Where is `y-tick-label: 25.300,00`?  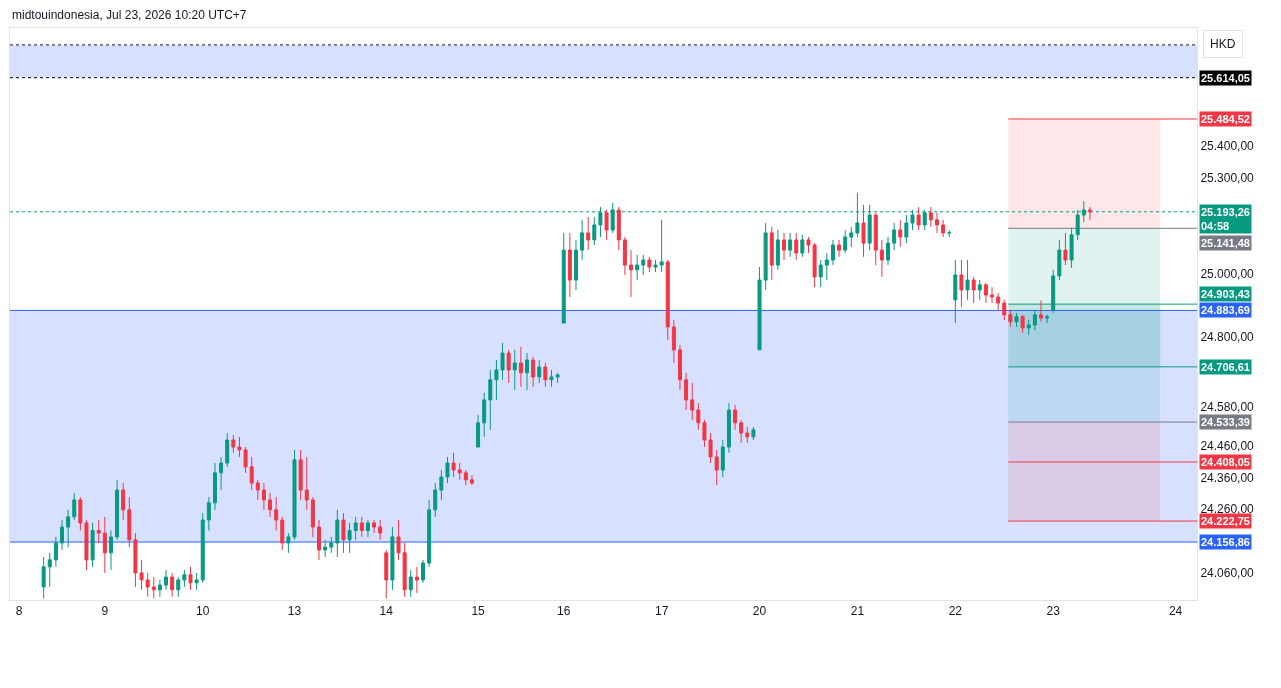
y-tick-label: 25.300,00 is located at coordinates (1227, 177).